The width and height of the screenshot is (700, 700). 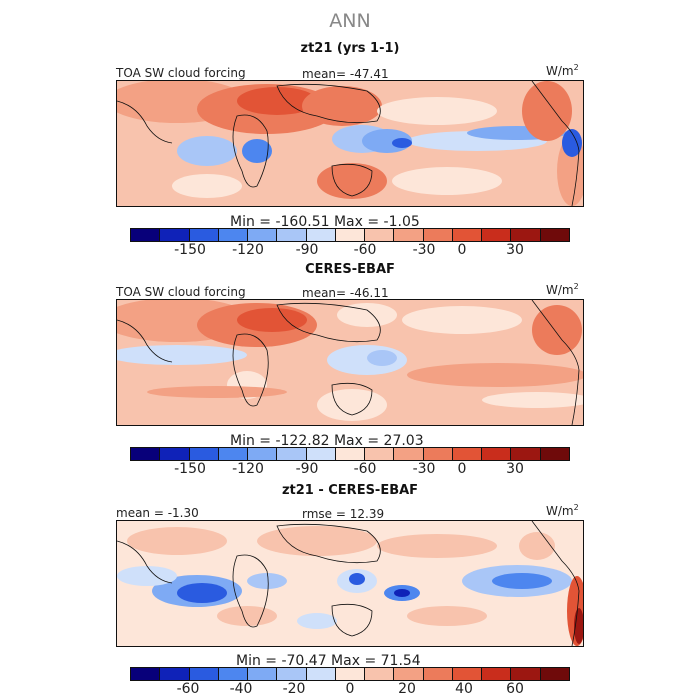 What do you see at coordinates (345, 74) in the screenshot?
I see `panel-1-mean-label: mean= -47.41` at bounding box center [345, 74].